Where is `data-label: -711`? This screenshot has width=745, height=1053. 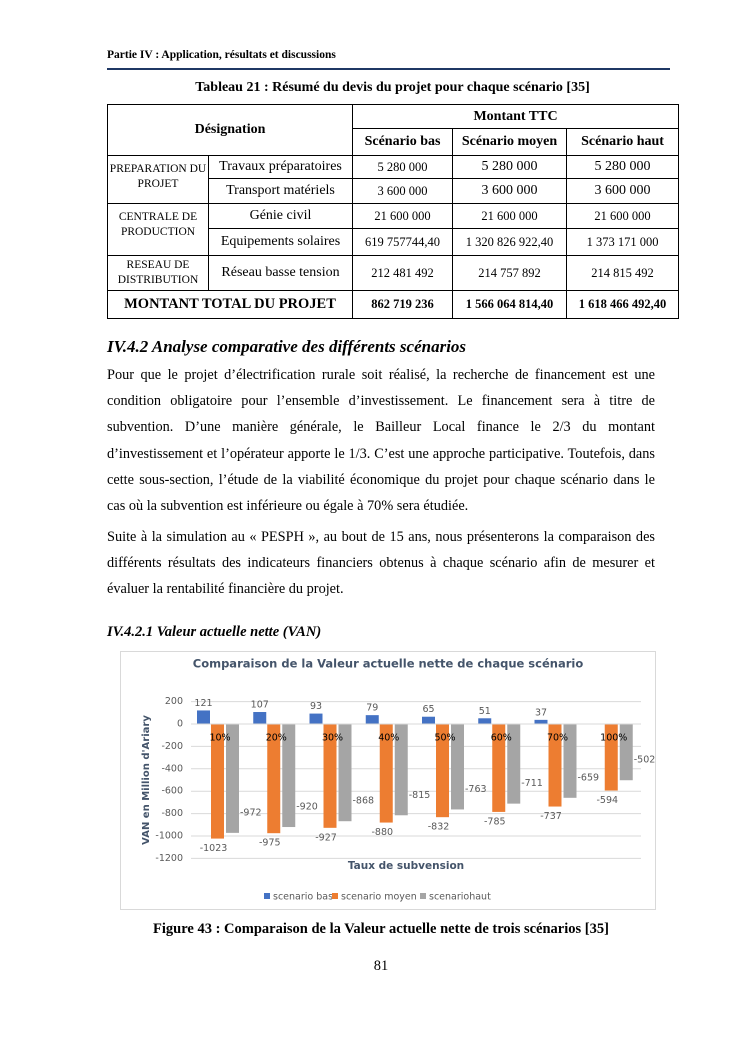
data-label: -711 is located at coordinates (532, 783).